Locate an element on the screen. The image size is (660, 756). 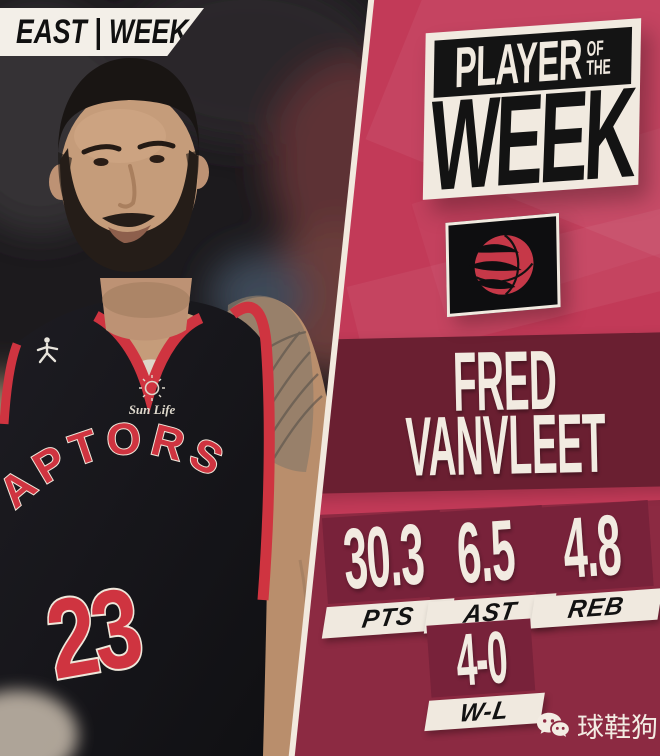
raptors-logo-icon is located at coordinates (501, 265).